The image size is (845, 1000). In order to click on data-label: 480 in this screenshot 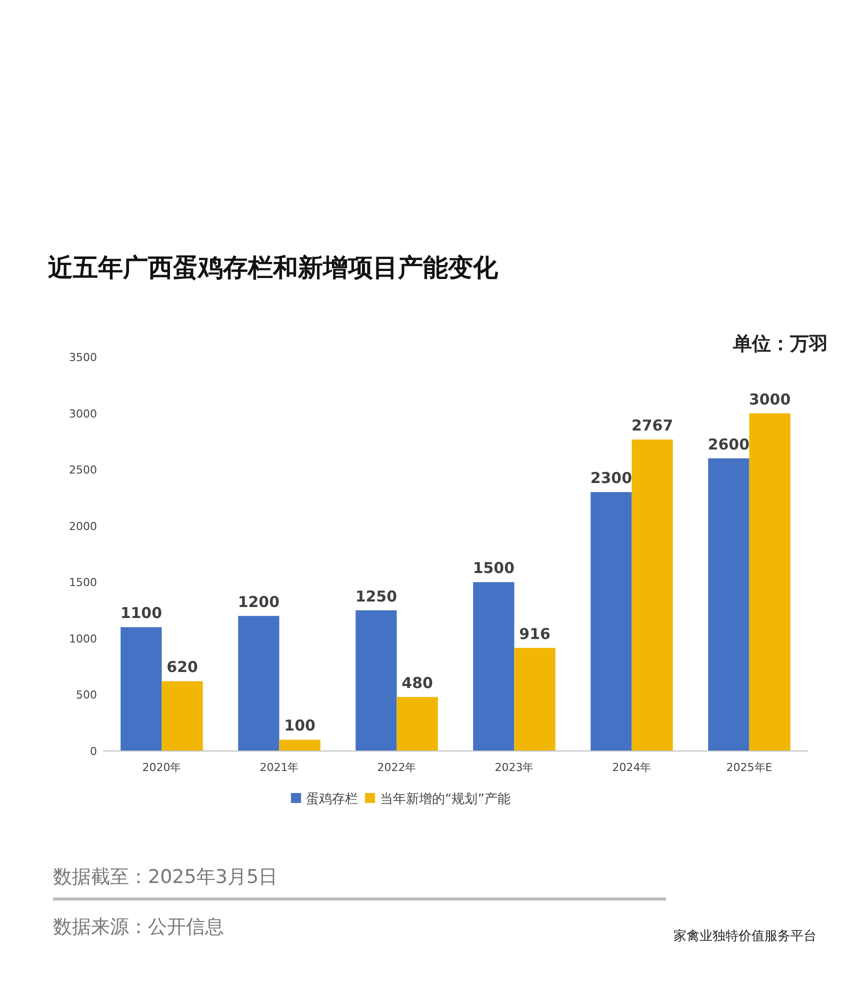, I will do `click(417, 683)`.